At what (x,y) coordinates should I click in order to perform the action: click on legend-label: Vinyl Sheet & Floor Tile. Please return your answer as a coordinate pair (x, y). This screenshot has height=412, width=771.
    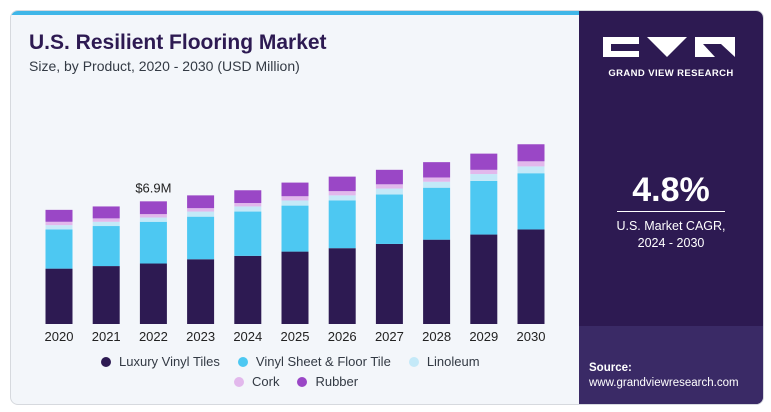
    Looking at the image, I should click on (323, 361).